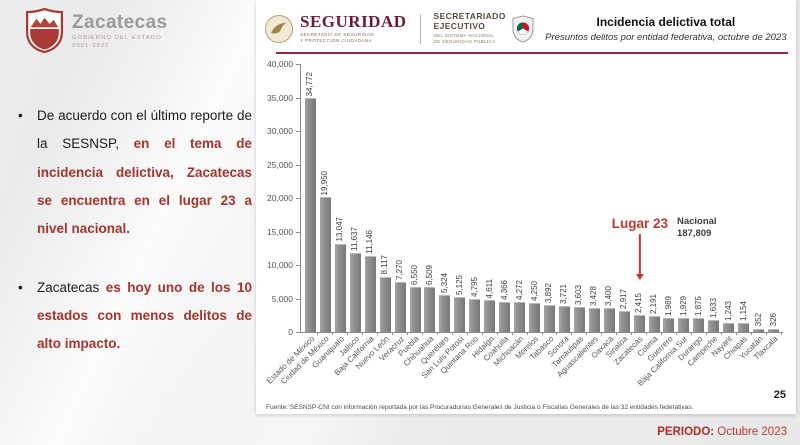 The width and height of the screenshot is (800, 445). I want to click on bar-value-label: 1,154, so click(743, 311).